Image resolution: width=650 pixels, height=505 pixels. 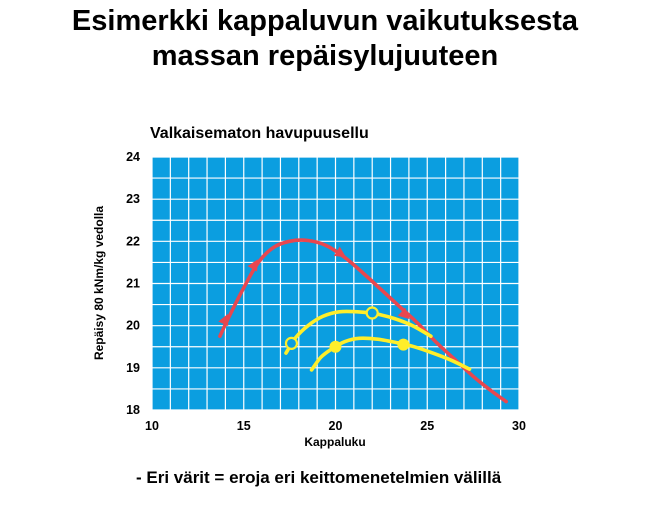 What do you see at coordinates (133, 326) in the screenshot?
I see `y-tick-label: 20` at bounding box center [133, 326].